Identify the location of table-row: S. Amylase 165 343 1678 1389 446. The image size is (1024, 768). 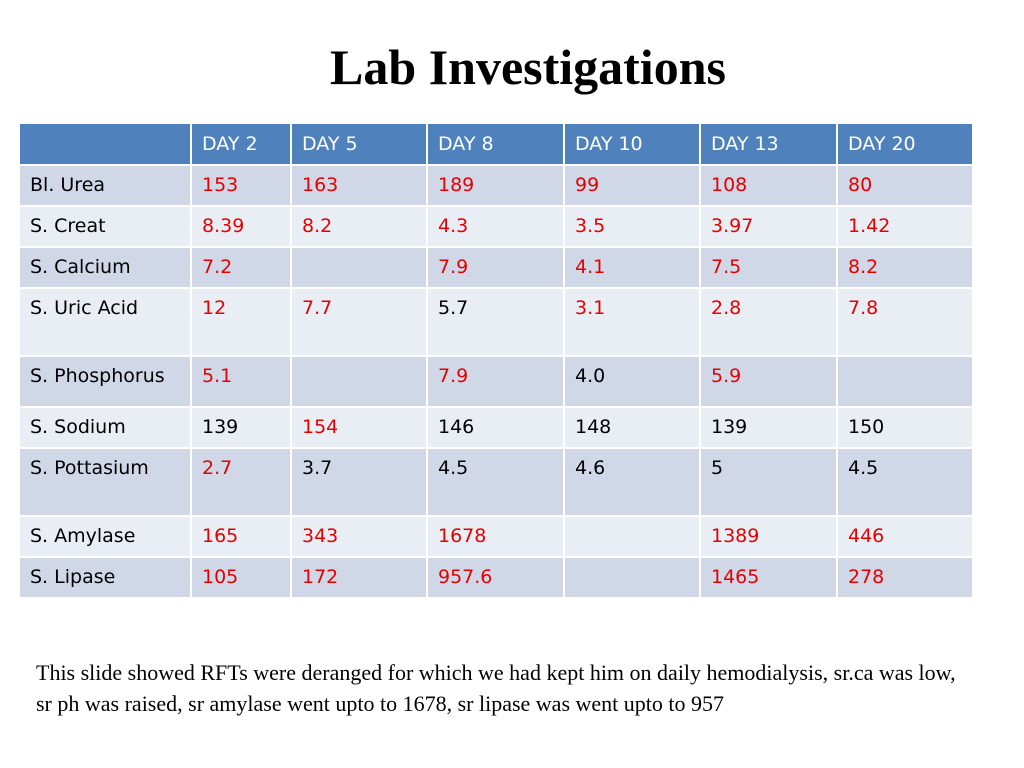
(496, 536).